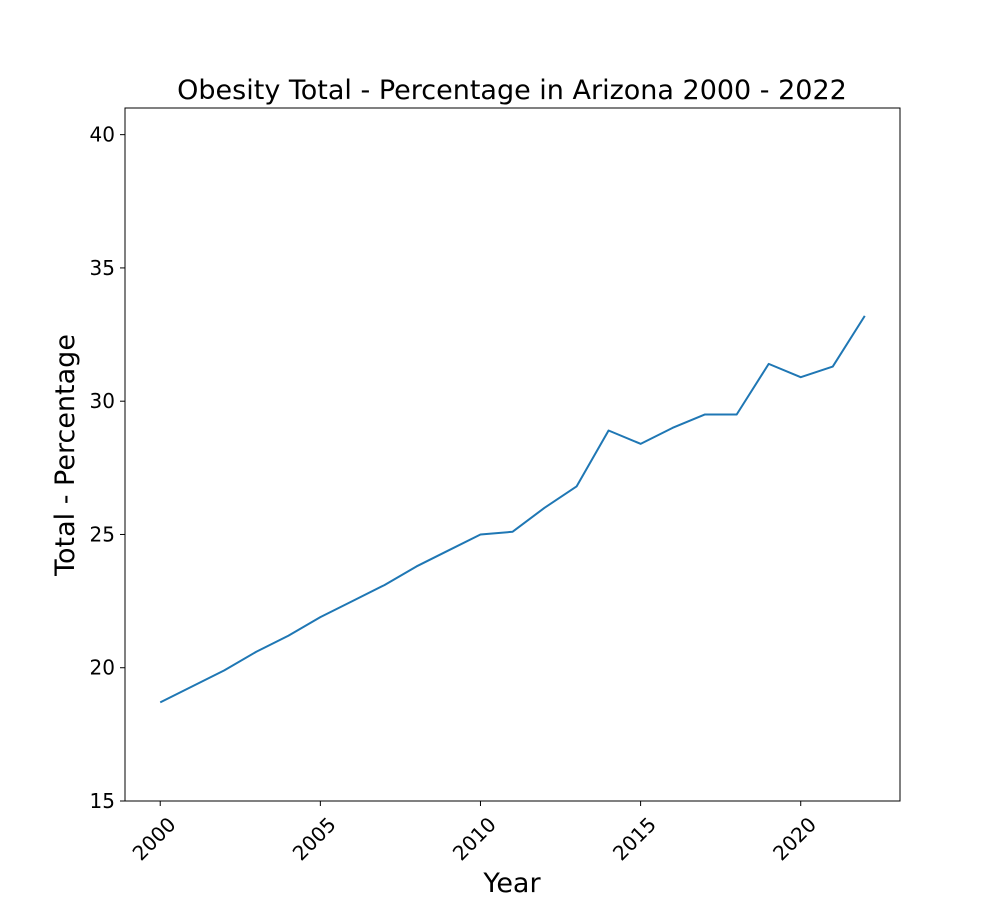 Image resolution: width=1000 pixels, height=900 pixels. Describe the element at coordinates (511, 883) in the screenshot. I see `x-axis-label: Year` at that location.